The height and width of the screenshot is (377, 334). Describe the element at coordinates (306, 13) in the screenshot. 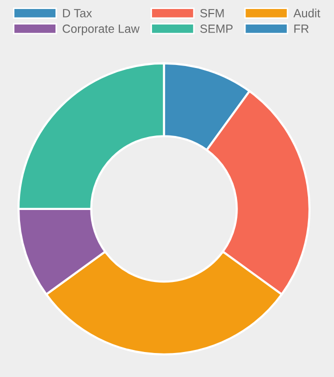

I see `legend-label: Audit` at that location.